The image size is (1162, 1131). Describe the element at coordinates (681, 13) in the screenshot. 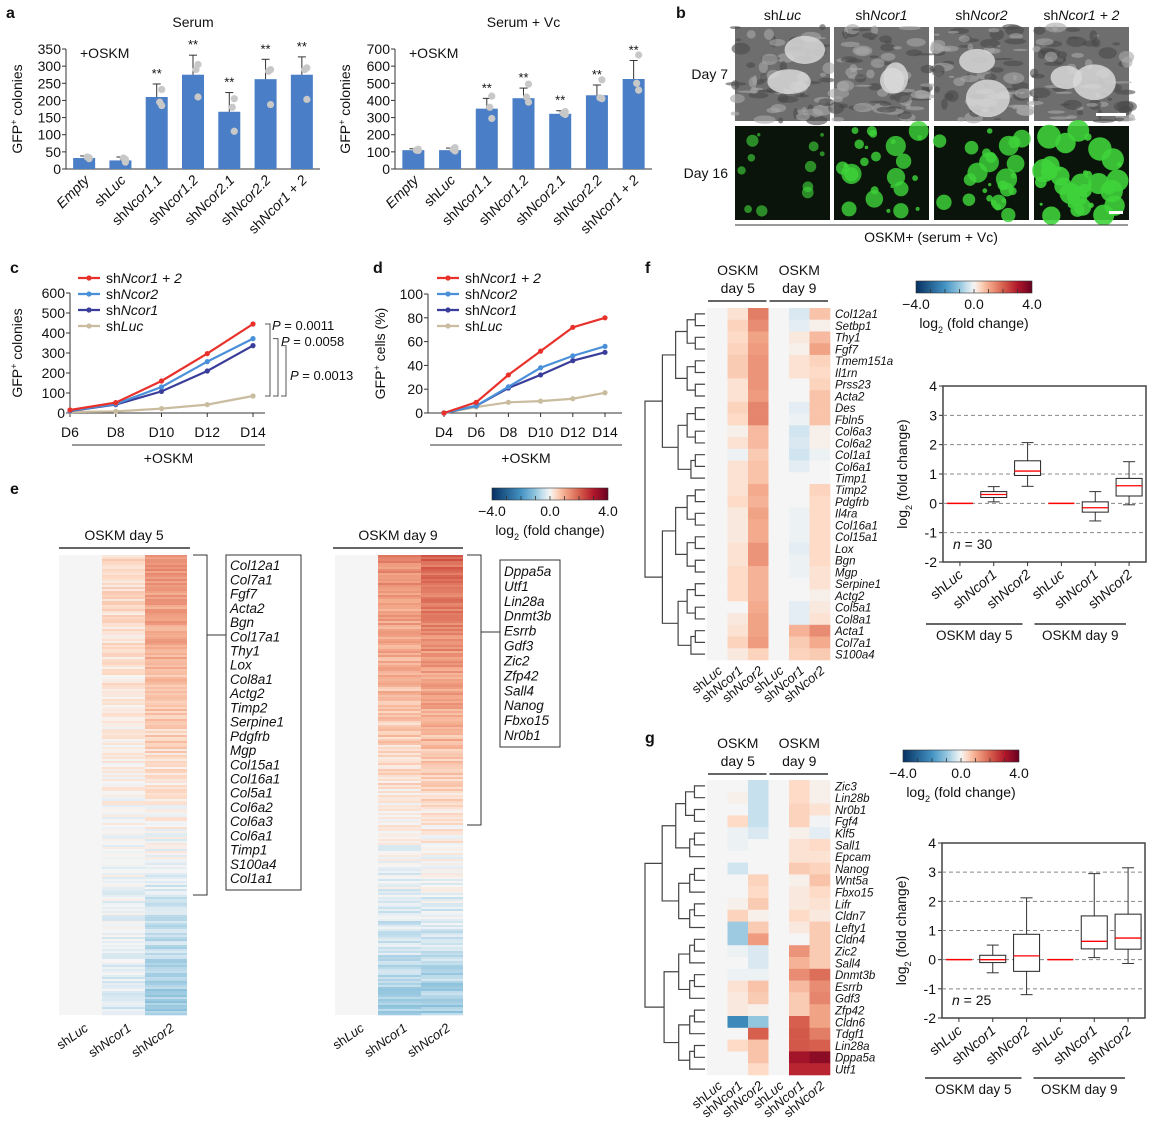

I see `panel-letter-b: b` at that location.